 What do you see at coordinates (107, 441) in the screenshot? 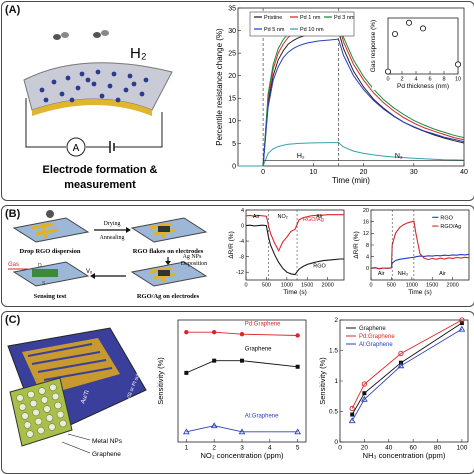
I see `label-metal-nps: Metal NPs` at bounding box center [107, 441].